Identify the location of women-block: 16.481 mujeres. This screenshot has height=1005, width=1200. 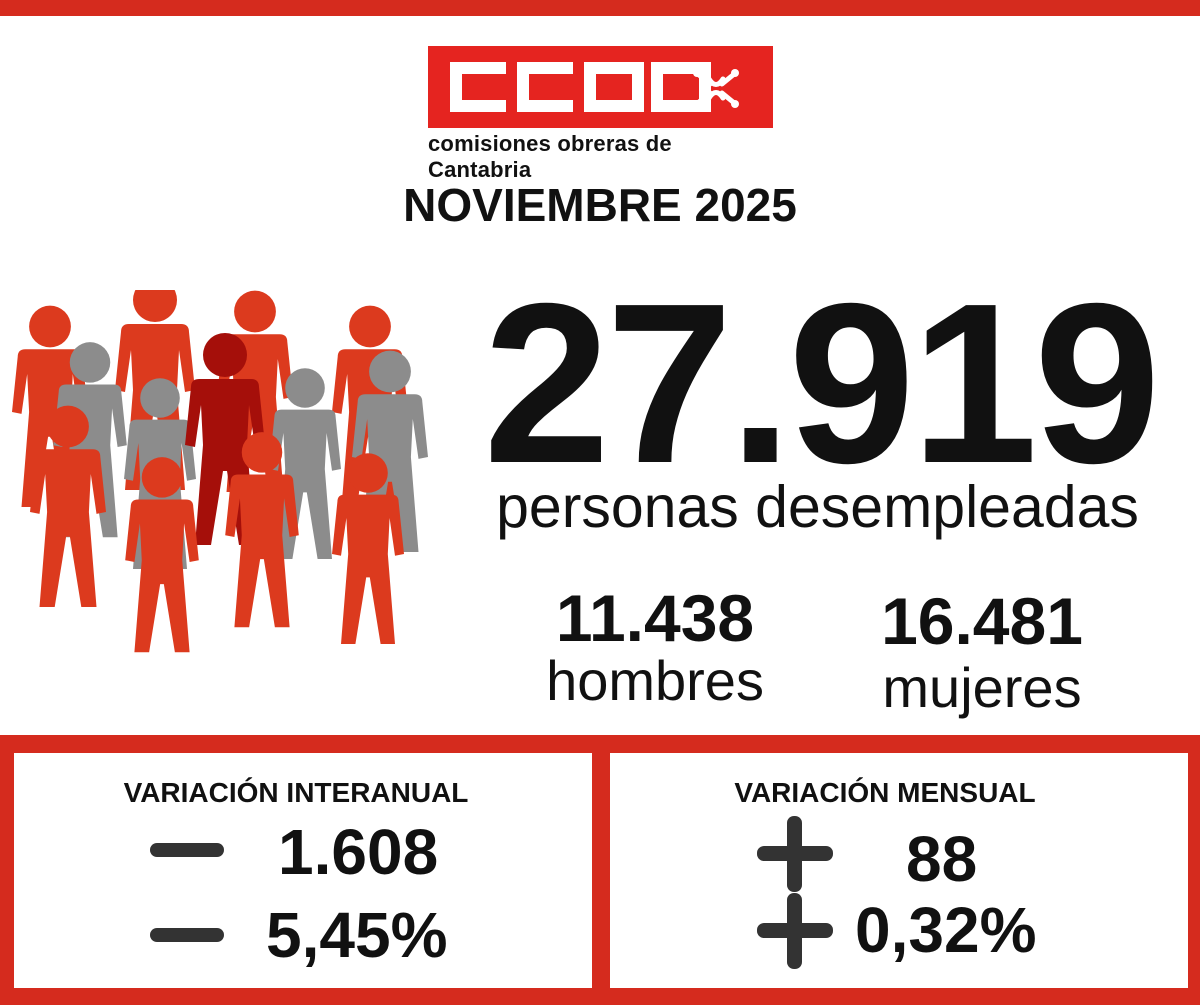
(982, 652).